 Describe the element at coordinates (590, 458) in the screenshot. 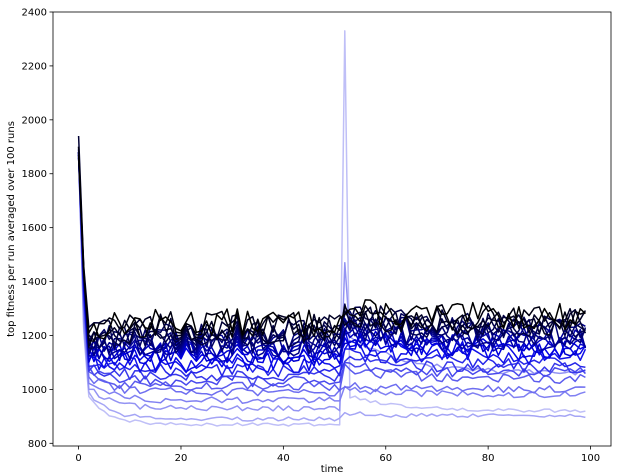

I see `x-tick-label: 100` at that location.